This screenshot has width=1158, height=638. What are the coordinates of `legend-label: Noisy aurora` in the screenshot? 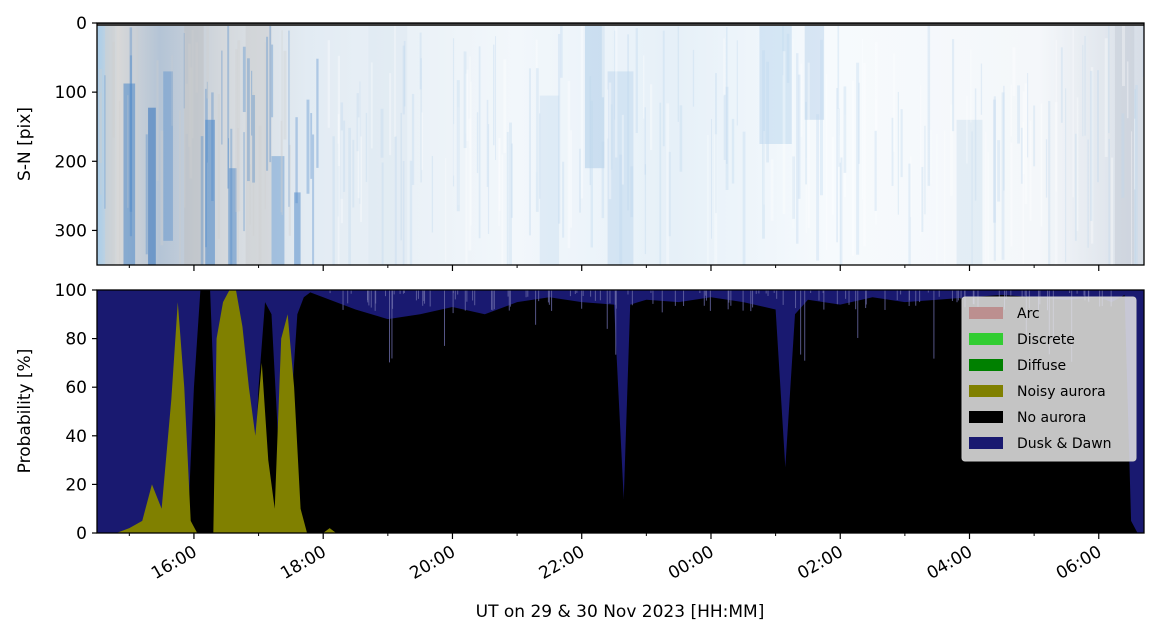 It's located at (1061, 392).